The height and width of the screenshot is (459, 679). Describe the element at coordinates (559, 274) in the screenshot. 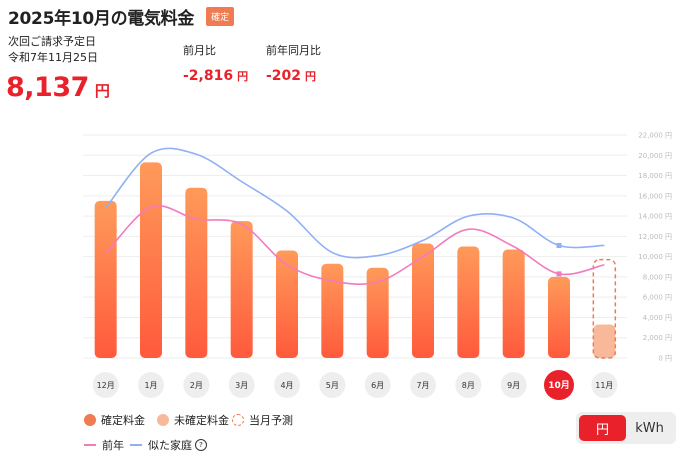

I see `prev-year-point` at that location.